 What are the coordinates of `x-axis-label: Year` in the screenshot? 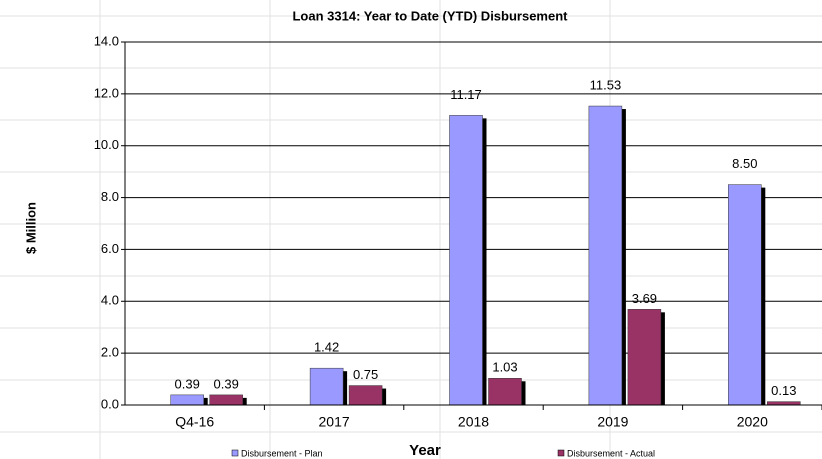 It's located at (425, 450).